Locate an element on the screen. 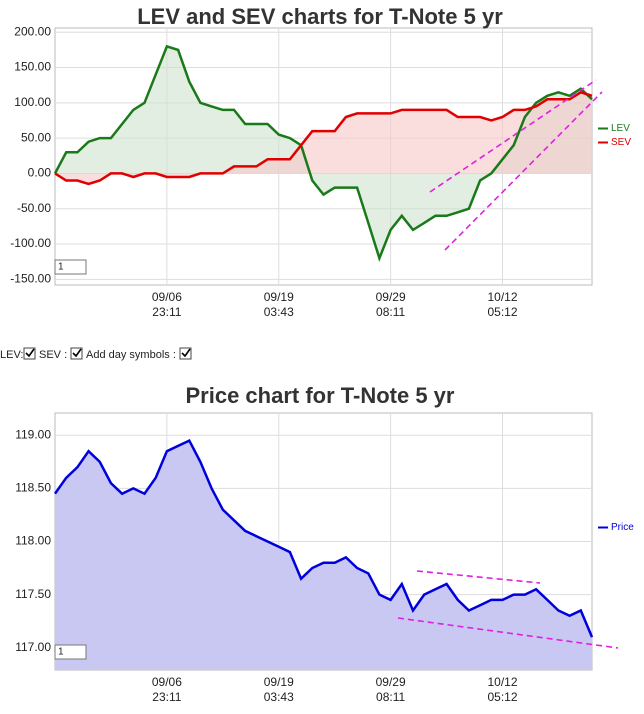 This screenshot has width=644, height=714. y-tick-label: 119.00 is located at coordinates (33, 434).